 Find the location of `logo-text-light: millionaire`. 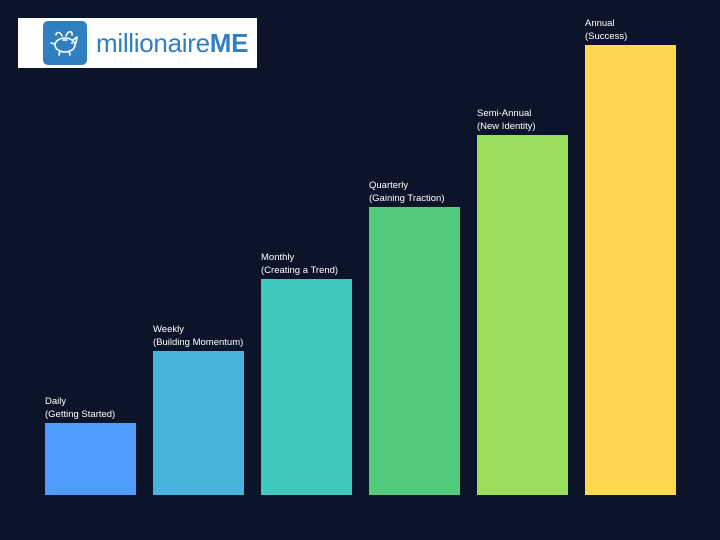

logo-text-light: millionaire is located at coordinates (153, 43).